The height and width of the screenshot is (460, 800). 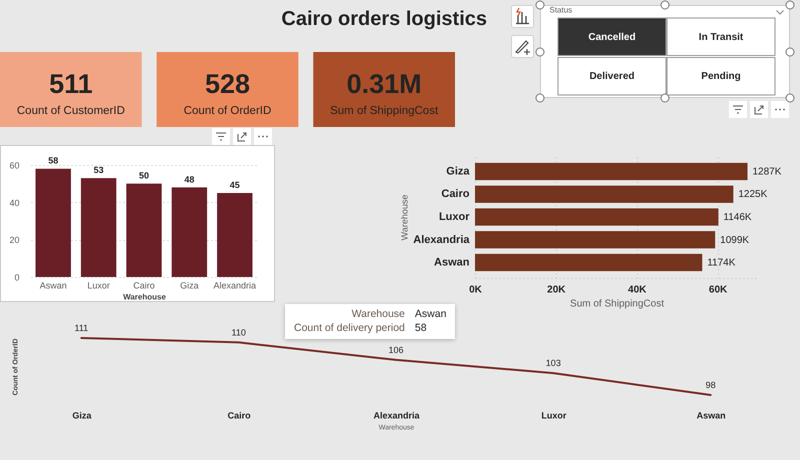 What do you see at coordinates (753, 194) in the screenshot?
I see `annotation: 1225K` at bounding box center [753, 194].